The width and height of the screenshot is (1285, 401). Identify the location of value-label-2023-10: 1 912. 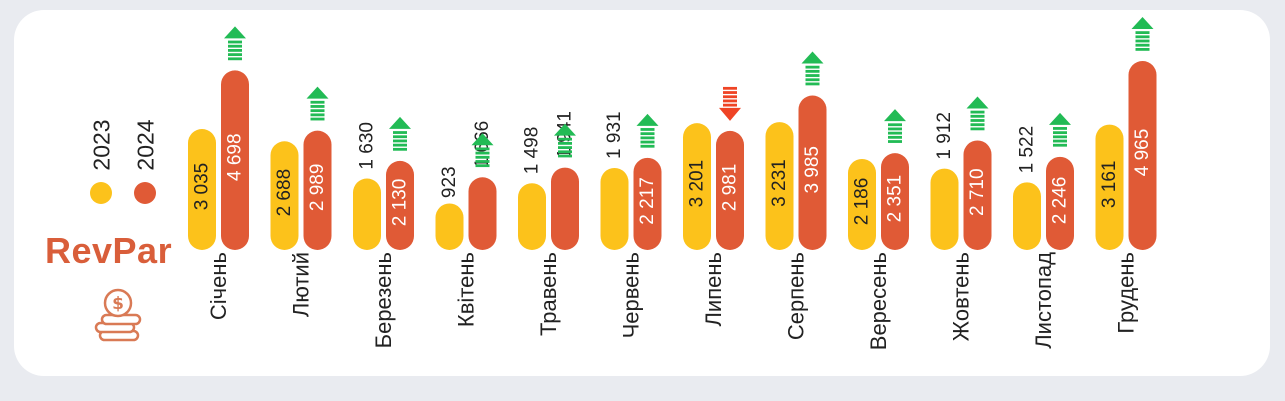
(944, 136).